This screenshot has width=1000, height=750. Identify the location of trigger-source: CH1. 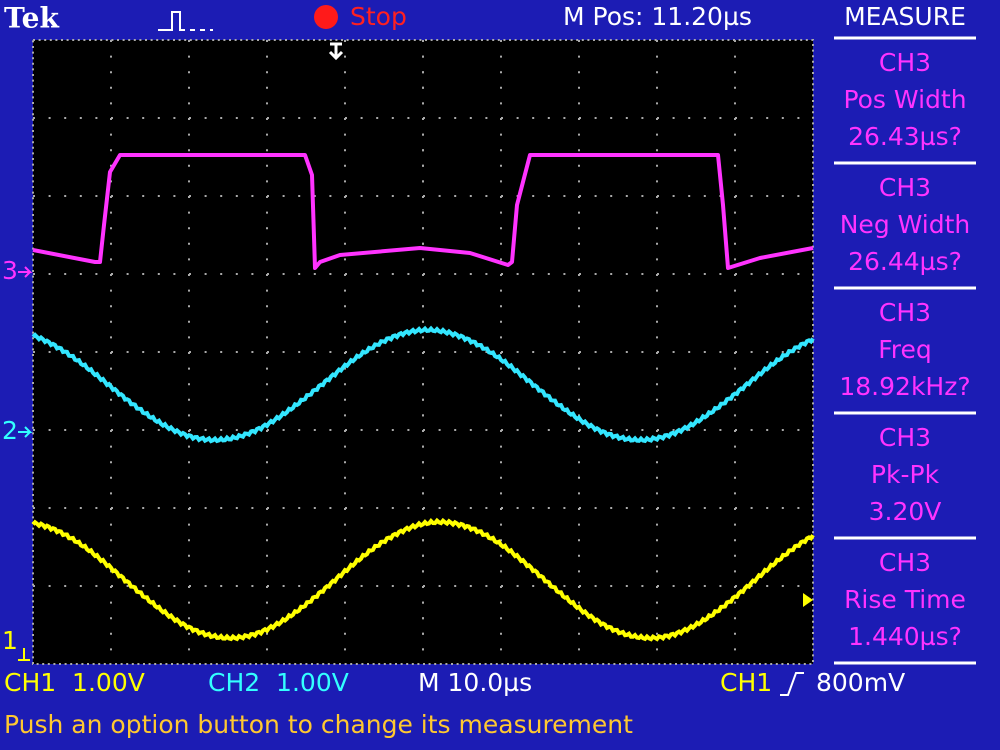
(746, 682).